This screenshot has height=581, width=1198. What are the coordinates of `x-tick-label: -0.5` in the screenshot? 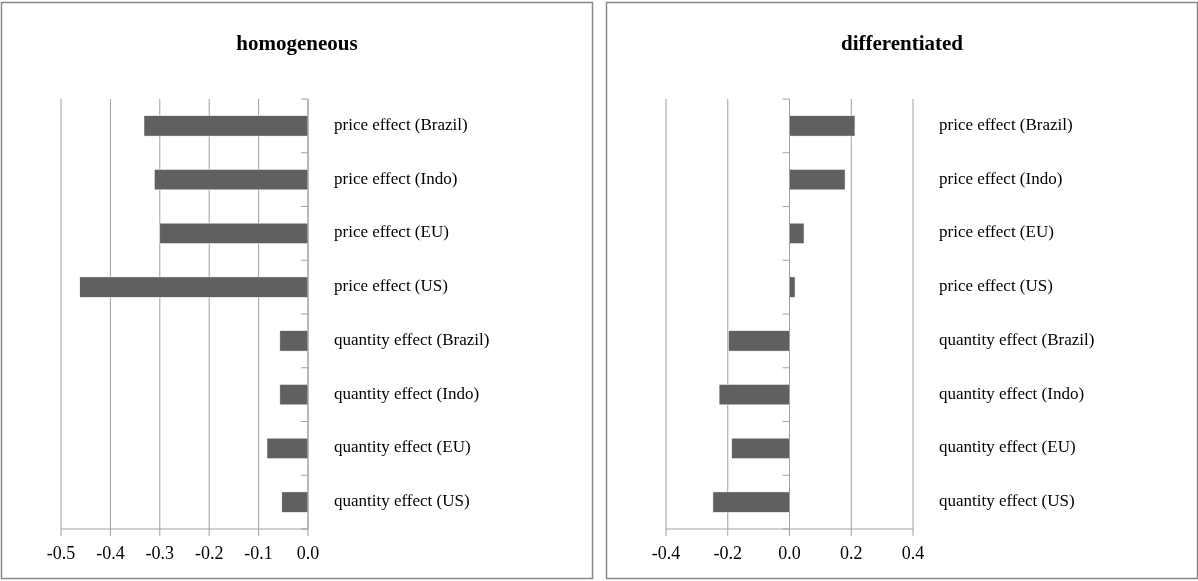 It's located at (61, 553).